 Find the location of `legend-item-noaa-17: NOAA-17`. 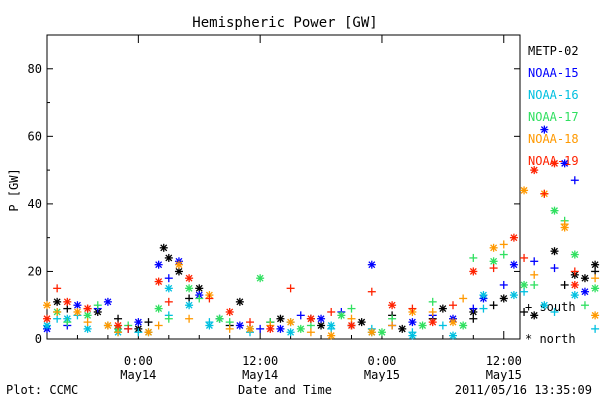

legend-item-noaa-17: NOAA-17 is located at coordinates (553, 117).